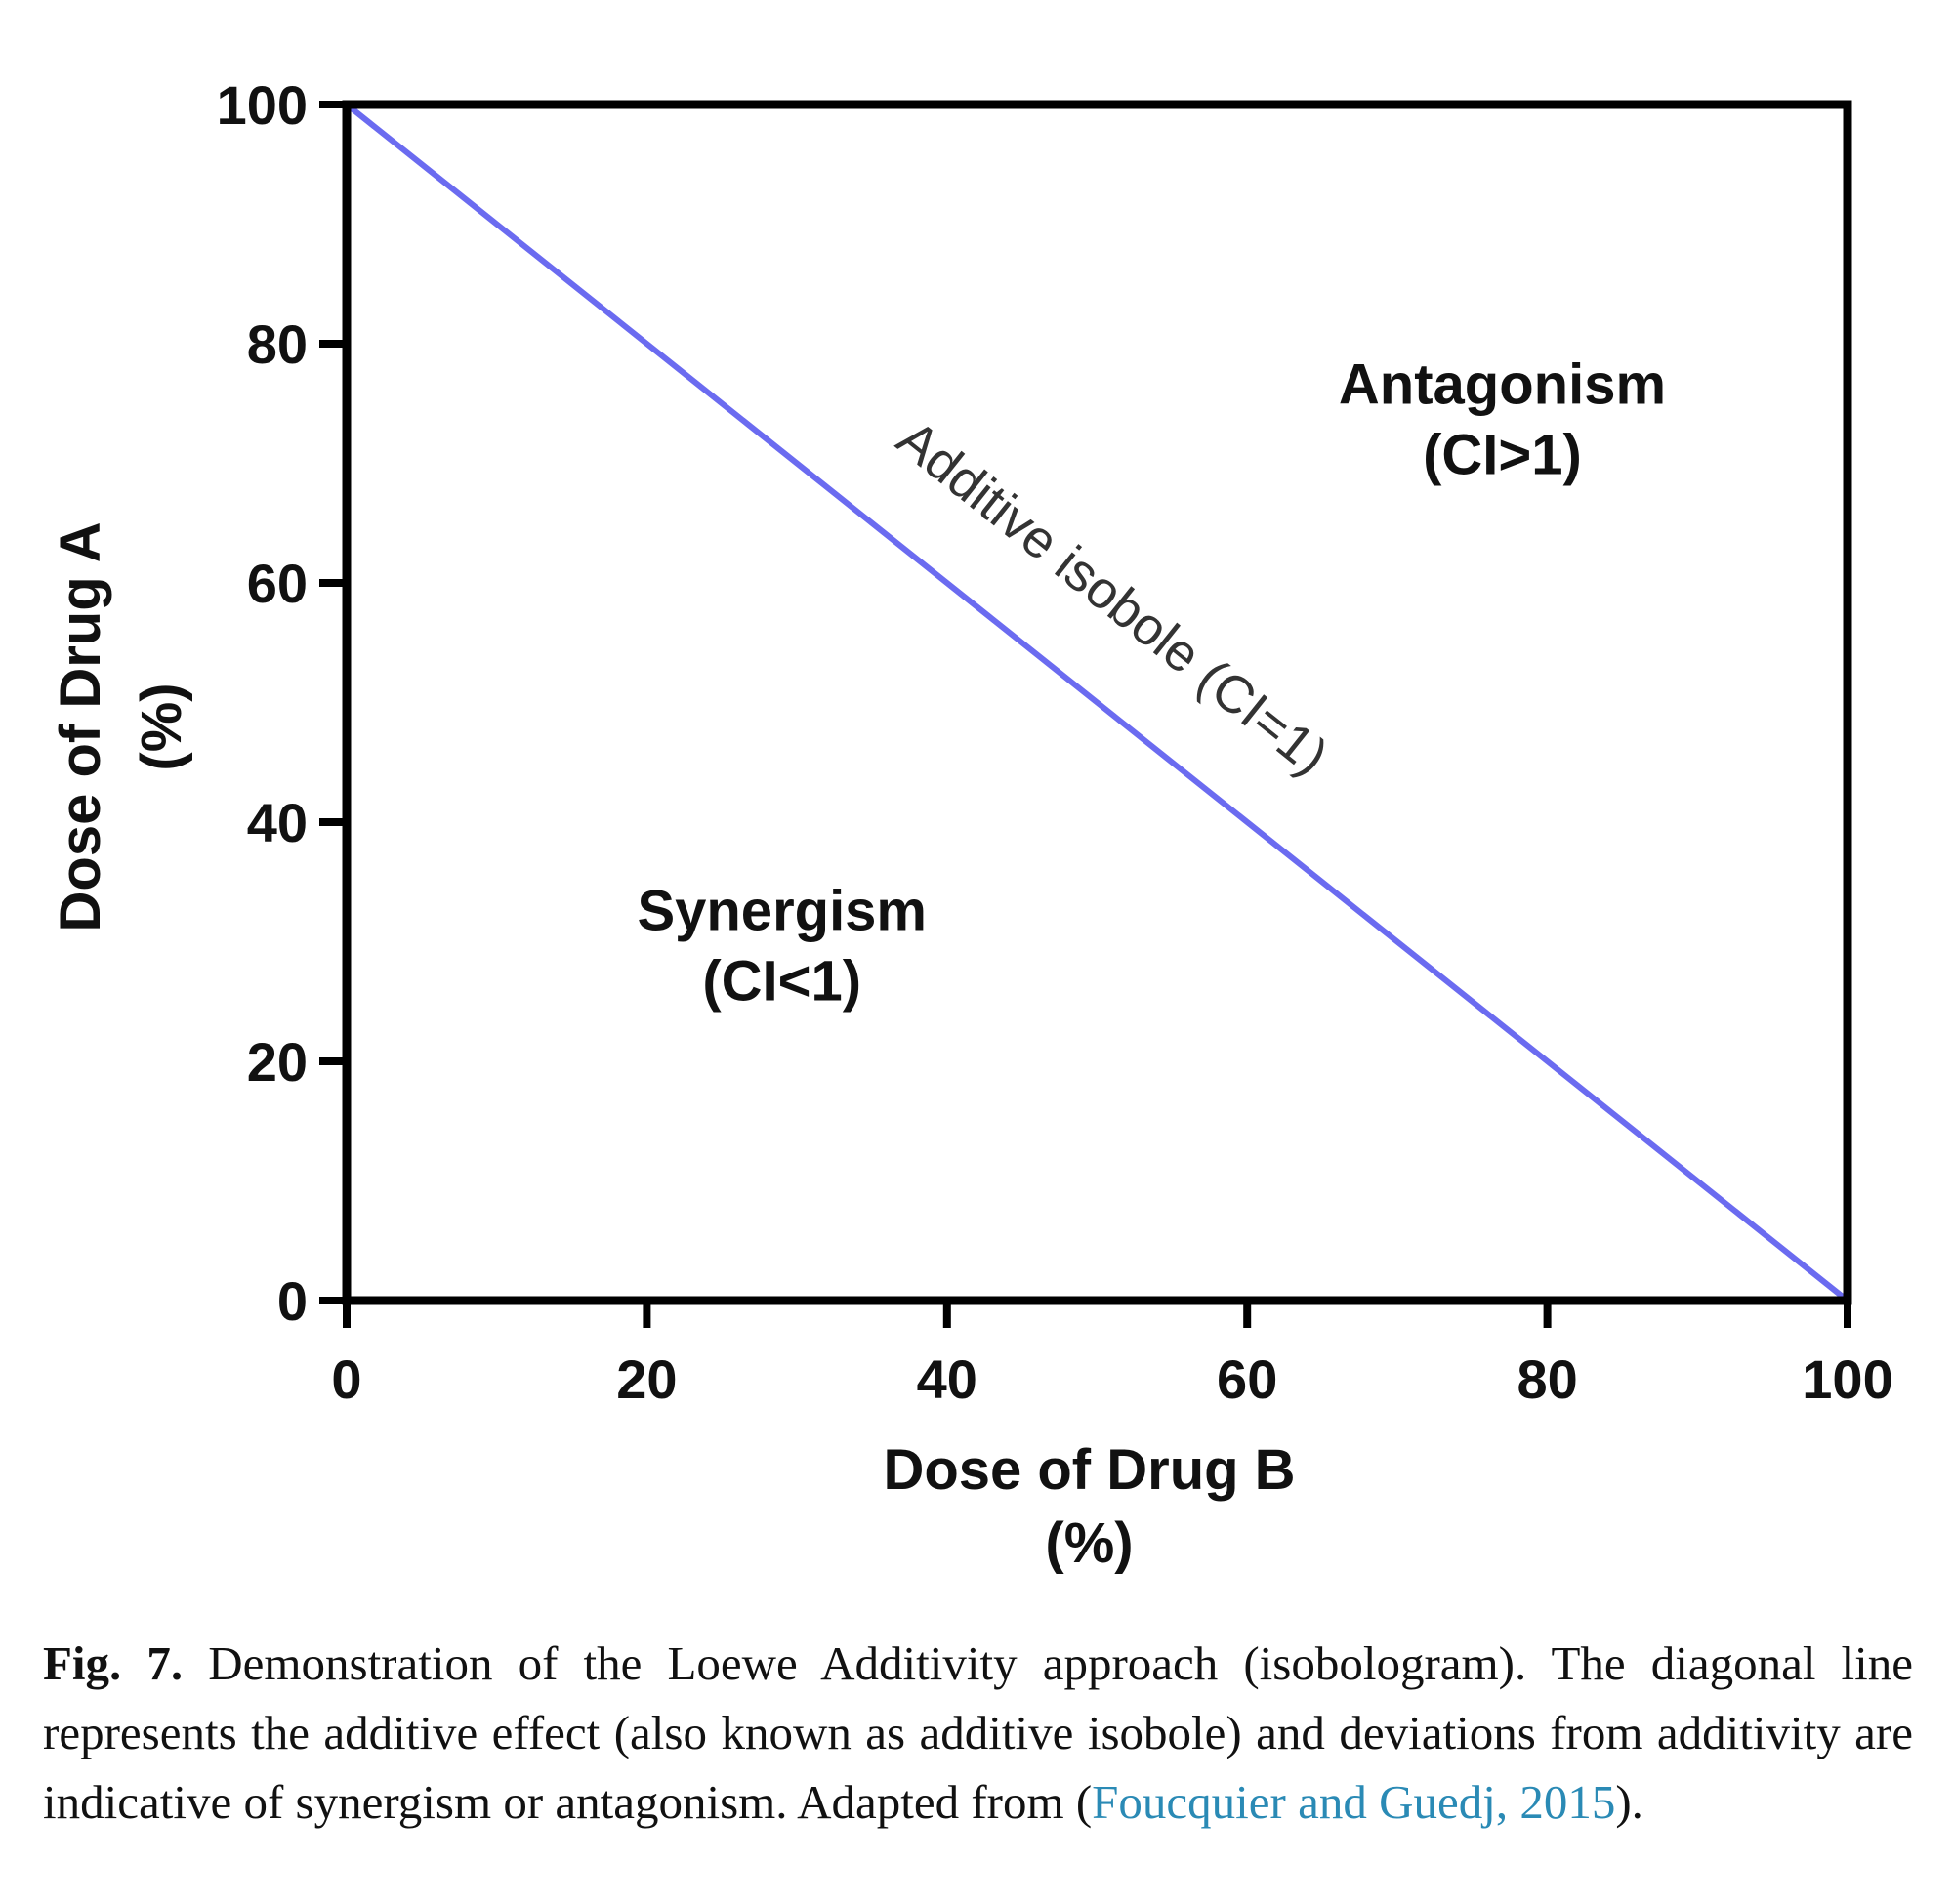  Describe the element at coordinates (646, 1379) in the screenshot. I see `x-tick-label: 20` at that location.